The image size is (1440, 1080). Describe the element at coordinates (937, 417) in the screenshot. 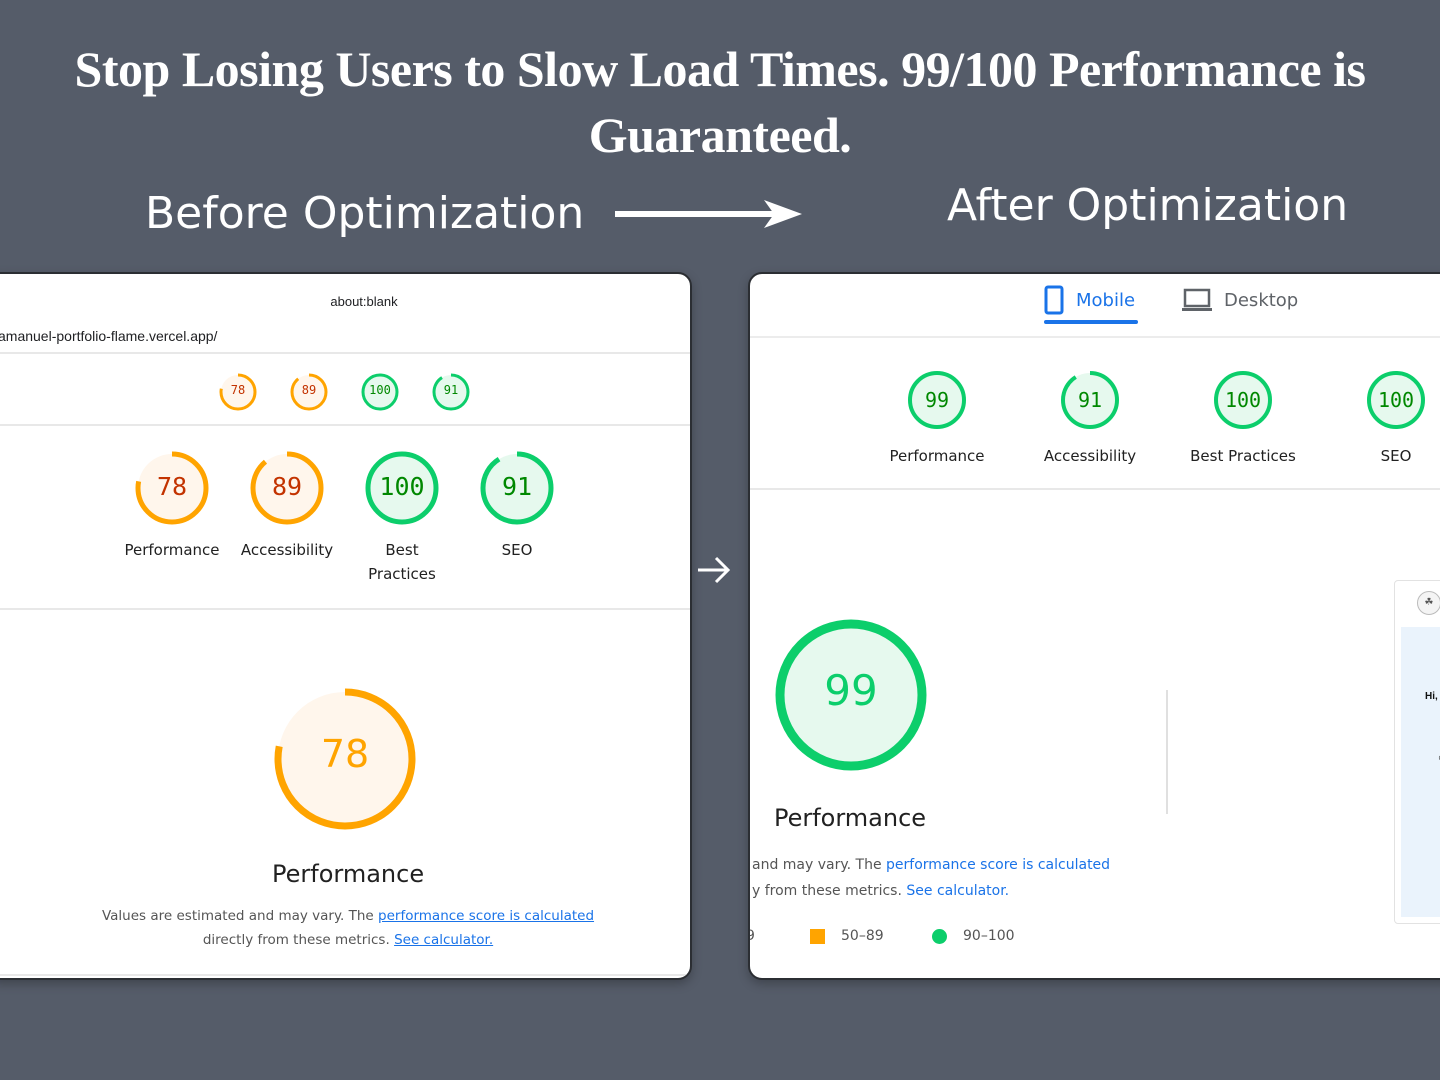

I see `performance-gauge: 99 Performance` at that location.